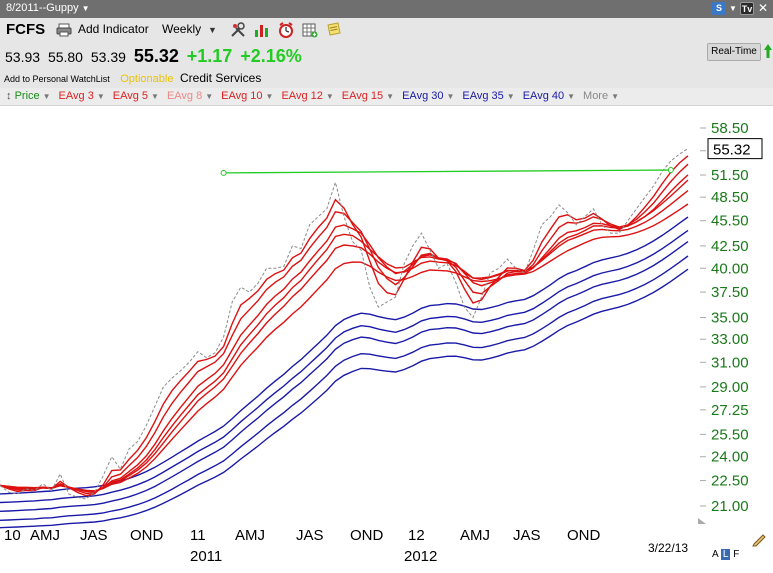 This screenshot has width=773, height=573. I want to click on scale-log-option: L, so click(725, 554).